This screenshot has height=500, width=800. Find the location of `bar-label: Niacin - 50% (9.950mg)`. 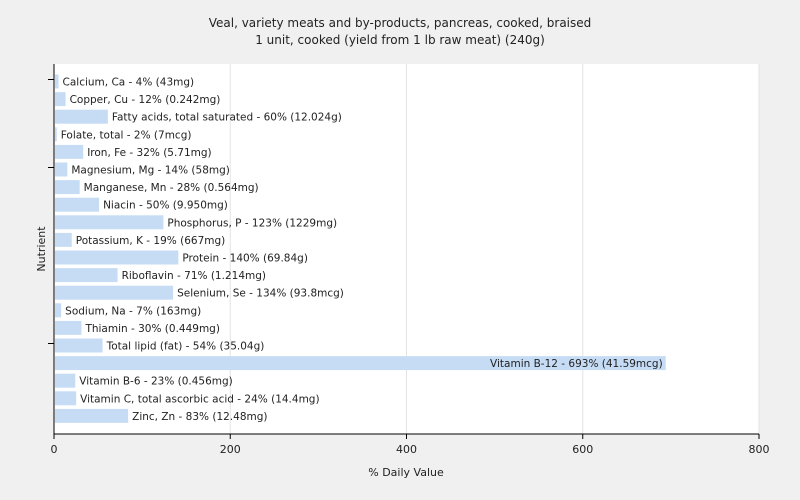

bar-label: Niacin - 50% (9.950mg) is located at coordinates (165, 206).